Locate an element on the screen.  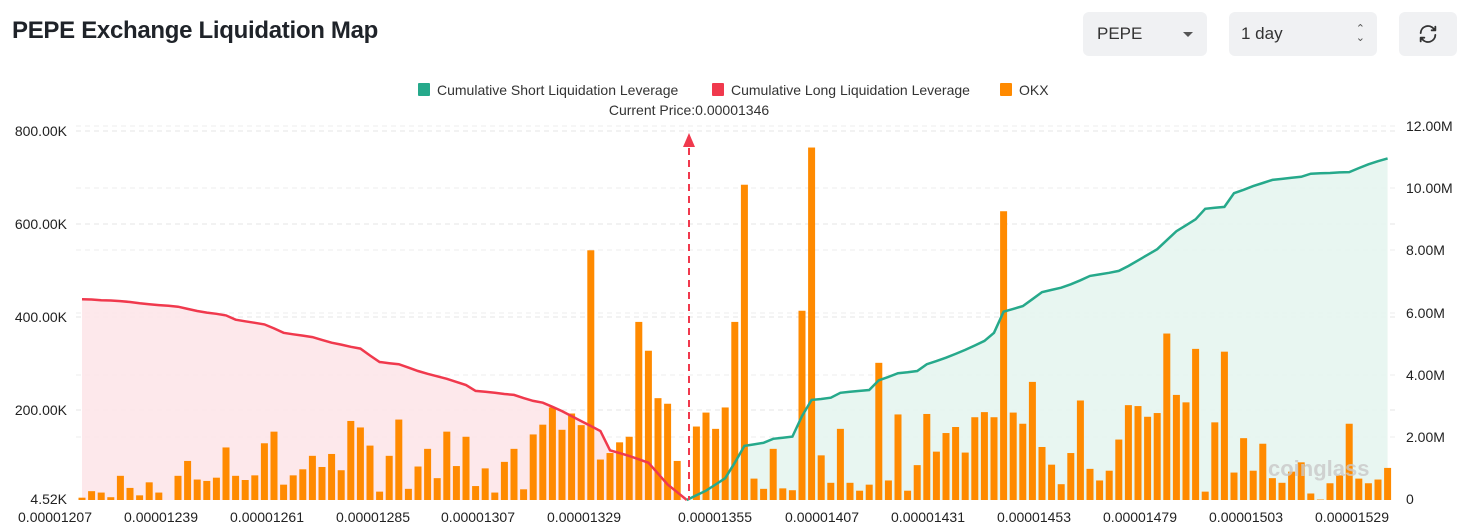
legend-label: OKX is located at coordinates (1034, 90).